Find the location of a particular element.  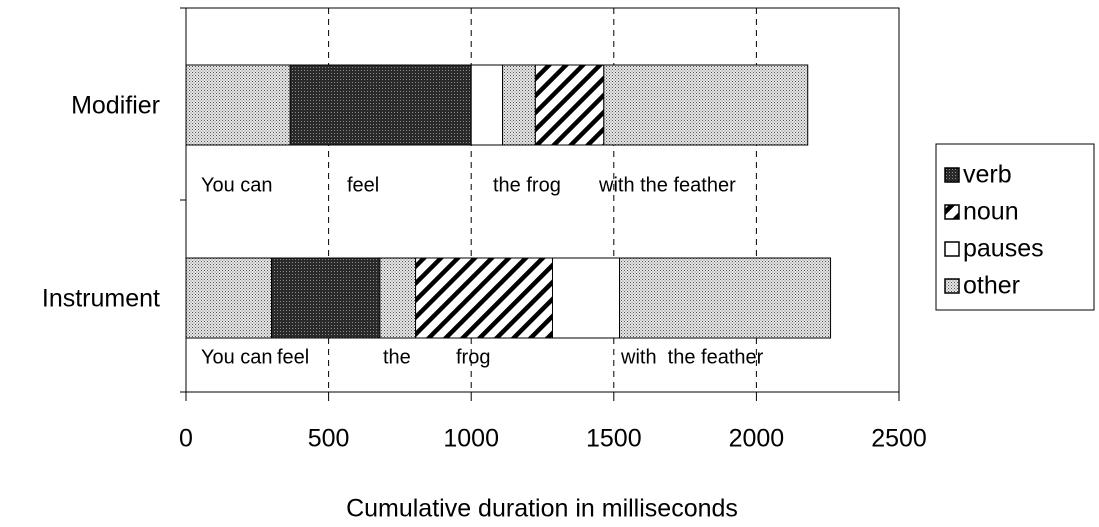

x-tick-label: 1500 is located at coordinates (614, 439).